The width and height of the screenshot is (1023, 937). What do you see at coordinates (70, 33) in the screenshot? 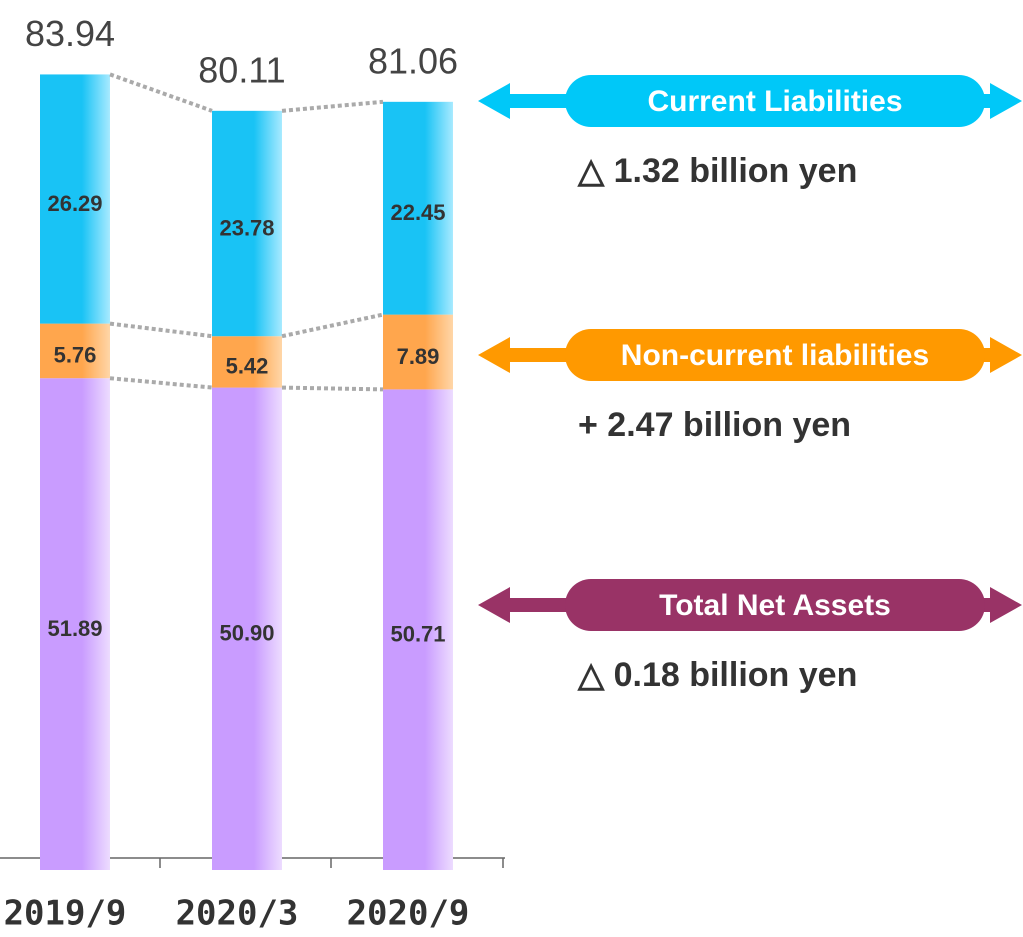
I see `total-label: 83.94` at bounding box center [70, 33].